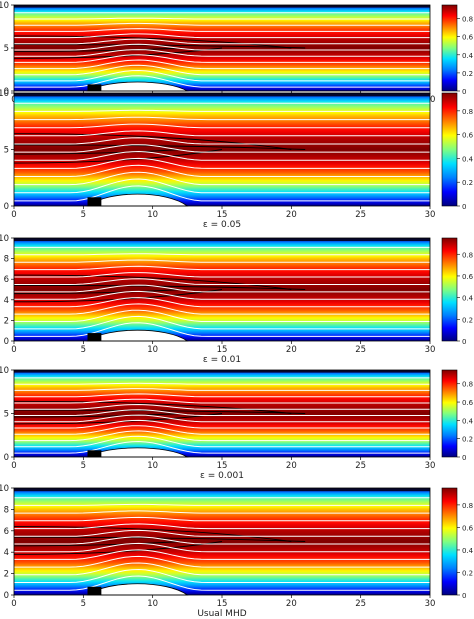 Image resolution: width=474 pixels, height=619 pixels. What do you see at coordinates (221, 614) in the screenshot?
I see `panel-label: Usual MHD` at bounding box center [221, 614].